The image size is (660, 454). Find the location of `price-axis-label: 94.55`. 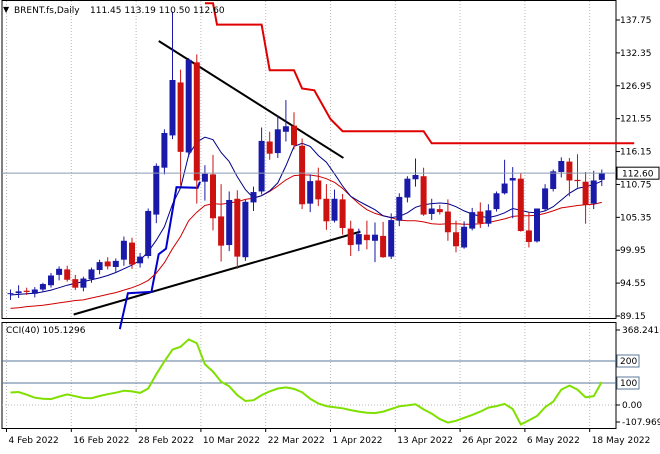

price-axis-label: 94.55 is located at coordinates (633, 284).